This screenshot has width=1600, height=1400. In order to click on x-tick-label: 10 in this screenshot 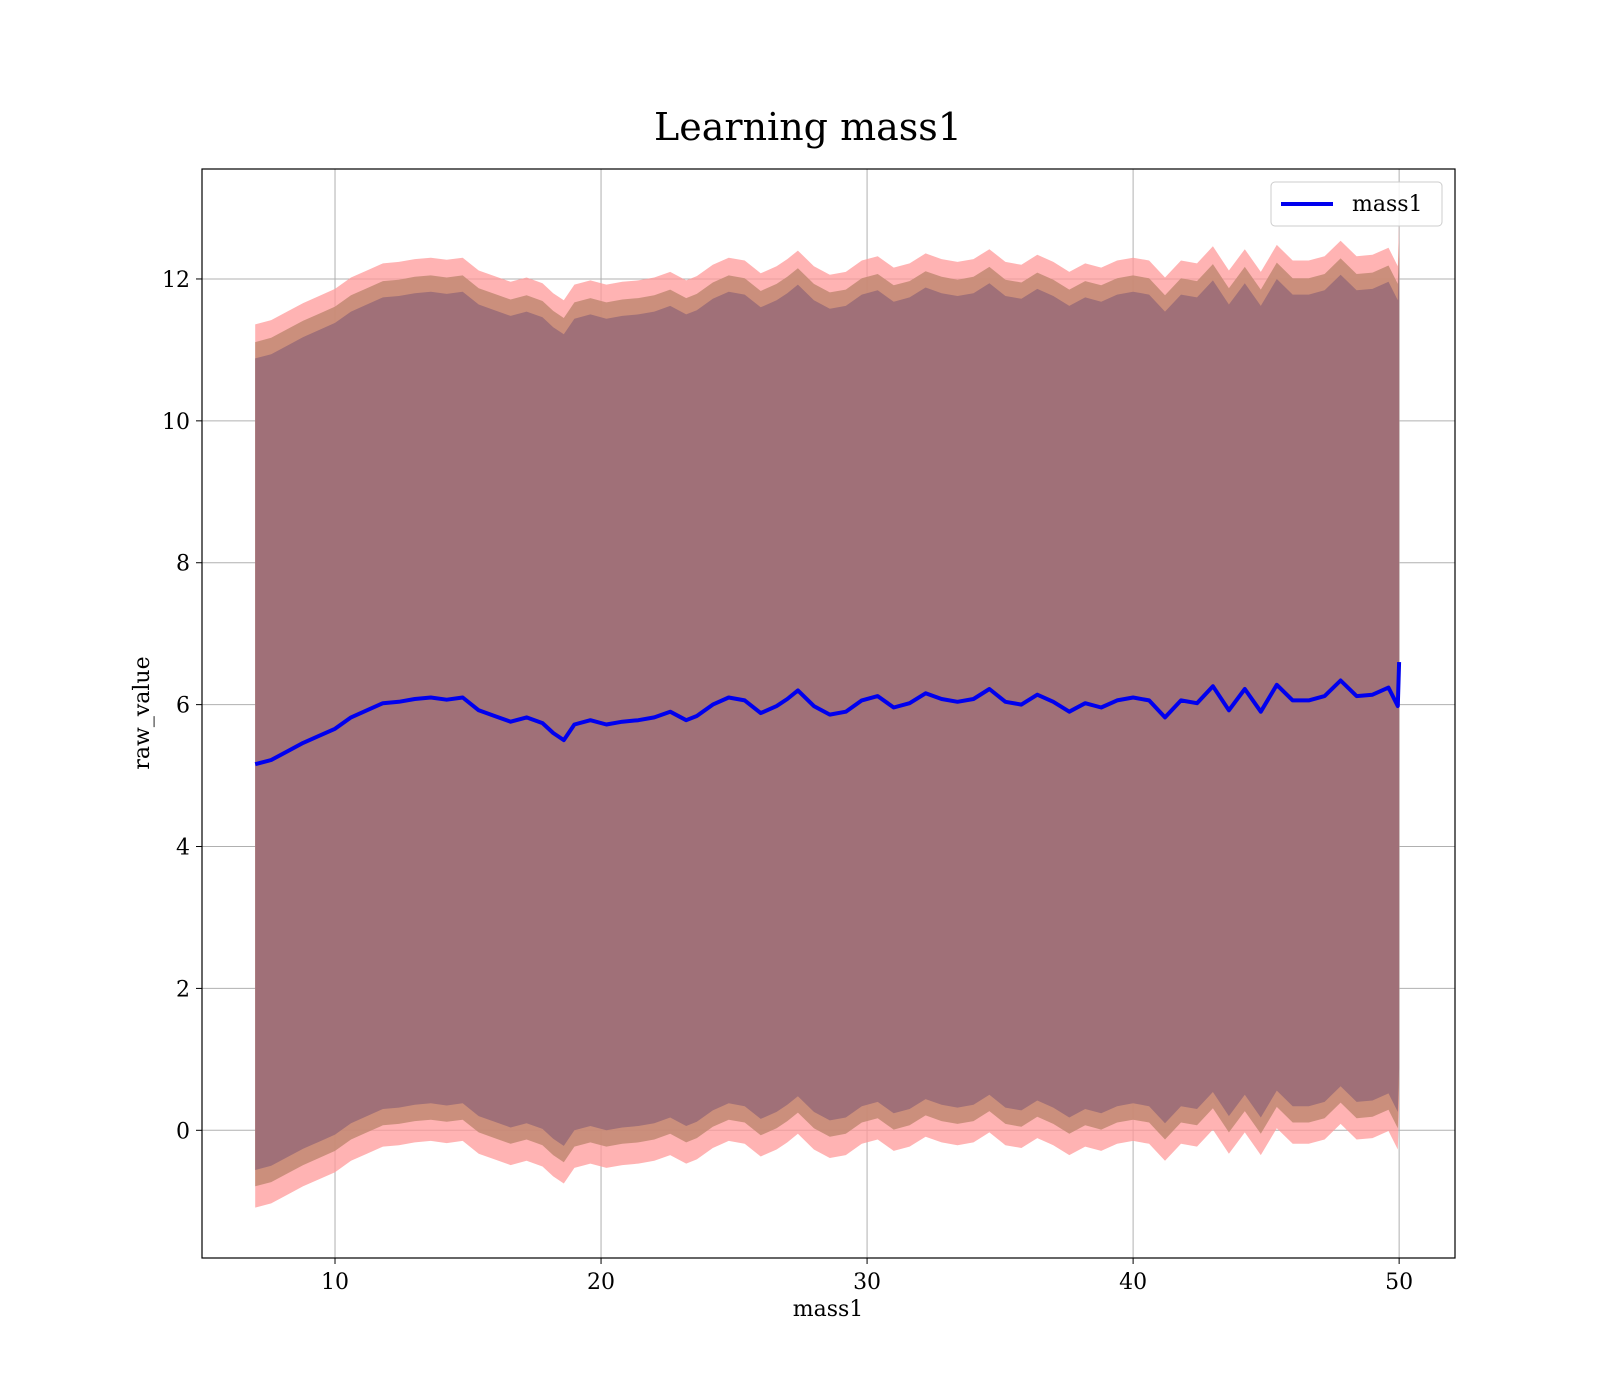, I will do `click(335, 1282)`.